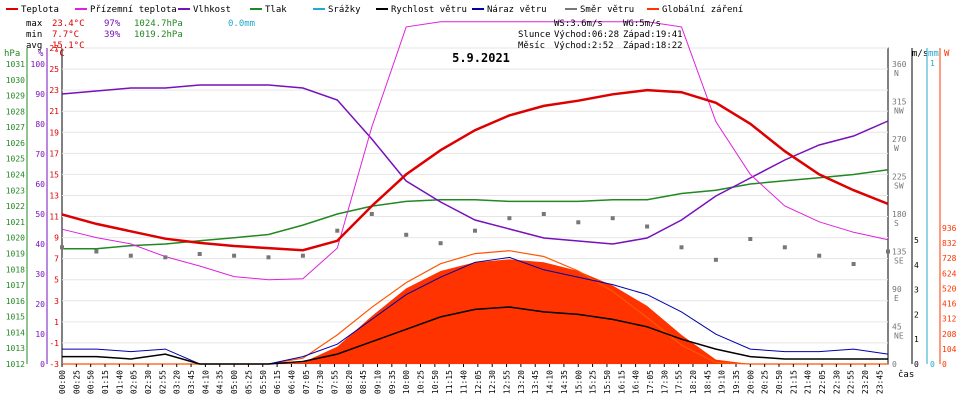 The width and height of the screenshot is (966, 404). I want to click on tick-label-dir: 90, so click(897, 289).